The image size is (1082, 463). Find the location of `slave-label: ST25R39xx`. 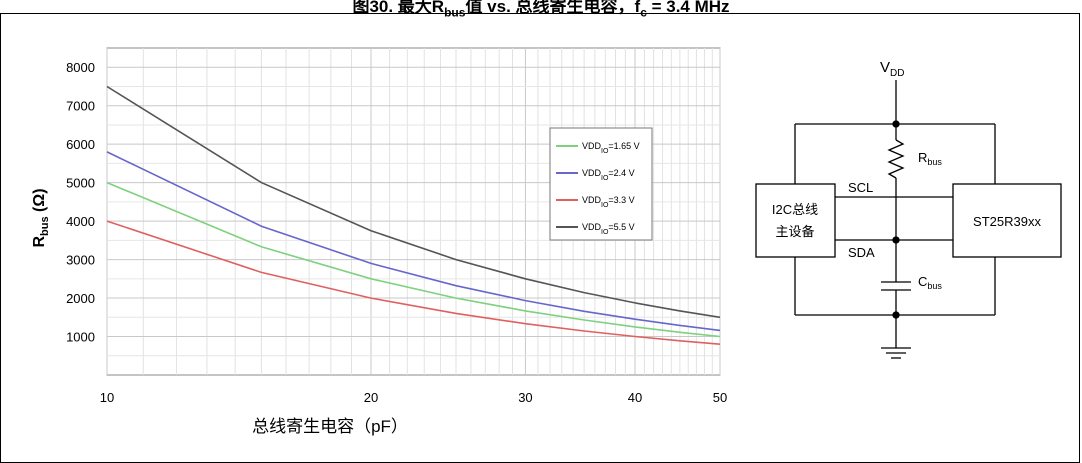

slave-label: ST25R39xx is located at coordinates (1007, 221).